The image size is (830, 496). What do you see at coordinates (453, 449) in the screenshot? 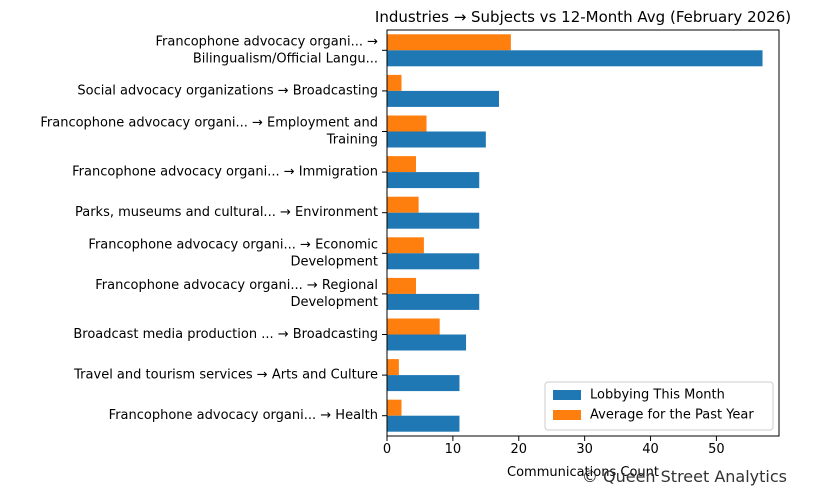
I see `x-tick-label-1: 10` at bounding box center [453, 449].